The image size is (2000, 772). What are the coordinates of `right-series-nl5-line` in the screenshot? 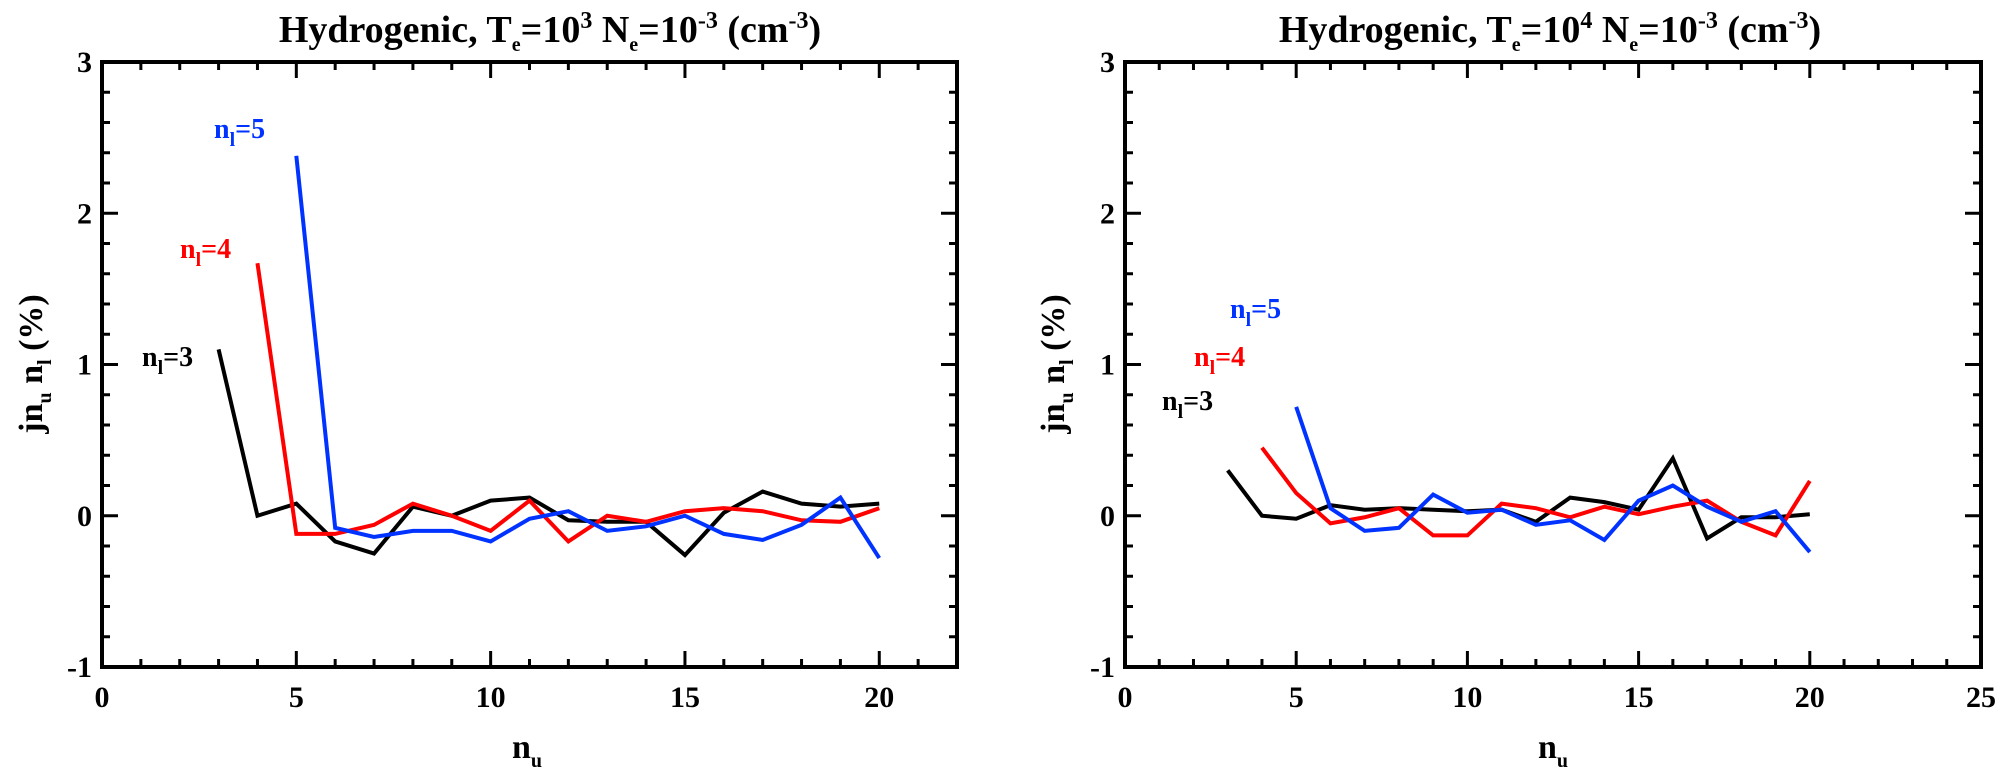 It's located at (1553, 480).